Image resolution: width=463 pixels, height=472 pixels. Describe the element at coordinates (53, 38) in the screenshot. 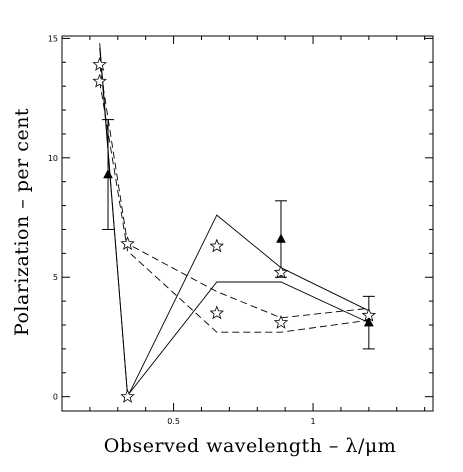

I see `y-tick-label: 15` at that location.